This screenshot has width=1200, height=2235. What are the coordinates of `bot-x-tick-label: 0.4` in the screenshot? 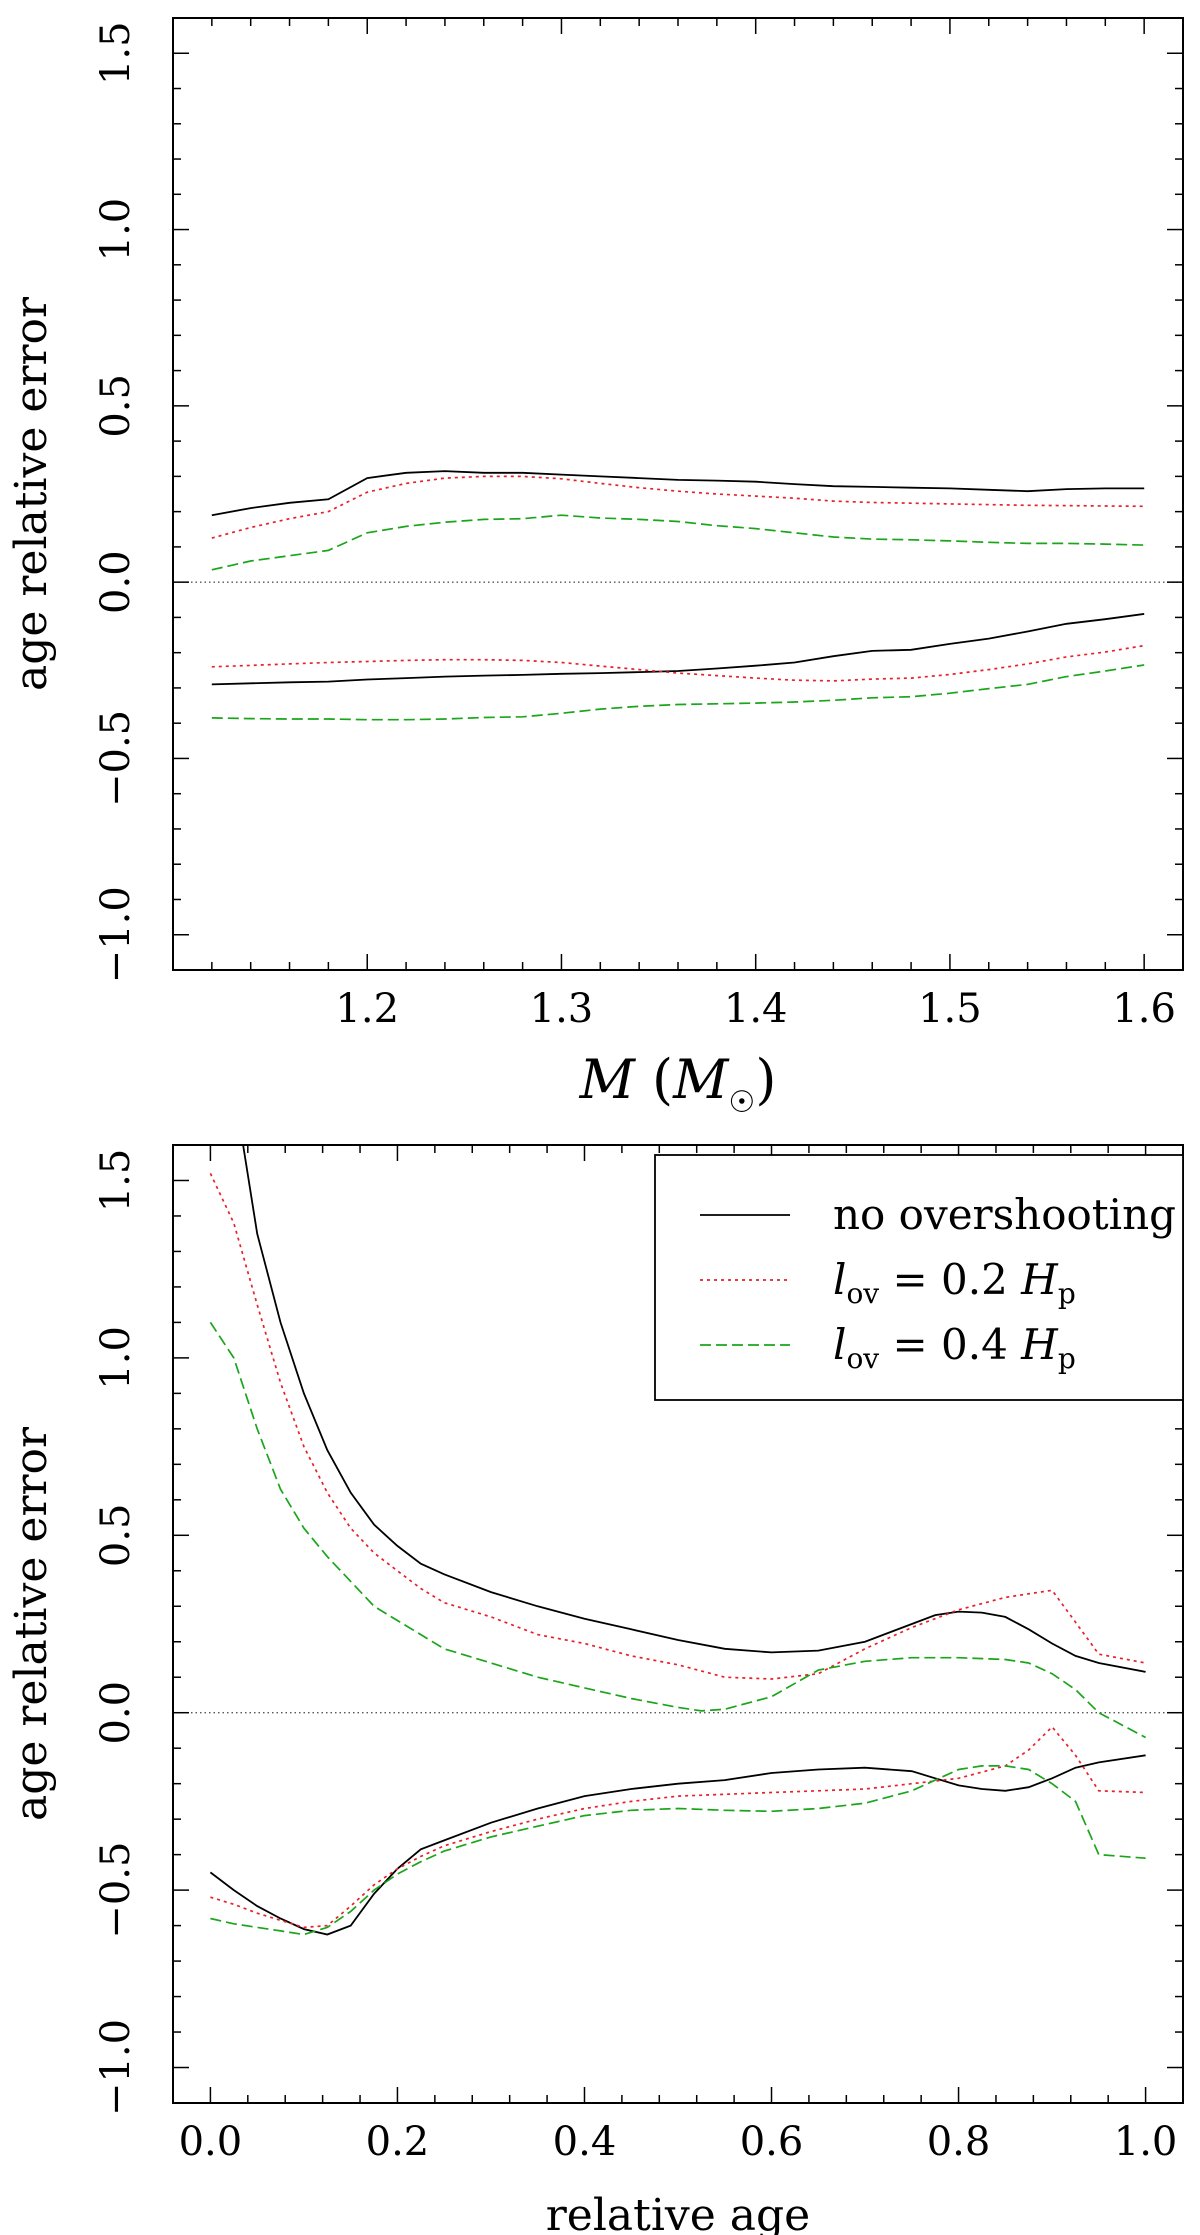 It's located at (585, 2142).